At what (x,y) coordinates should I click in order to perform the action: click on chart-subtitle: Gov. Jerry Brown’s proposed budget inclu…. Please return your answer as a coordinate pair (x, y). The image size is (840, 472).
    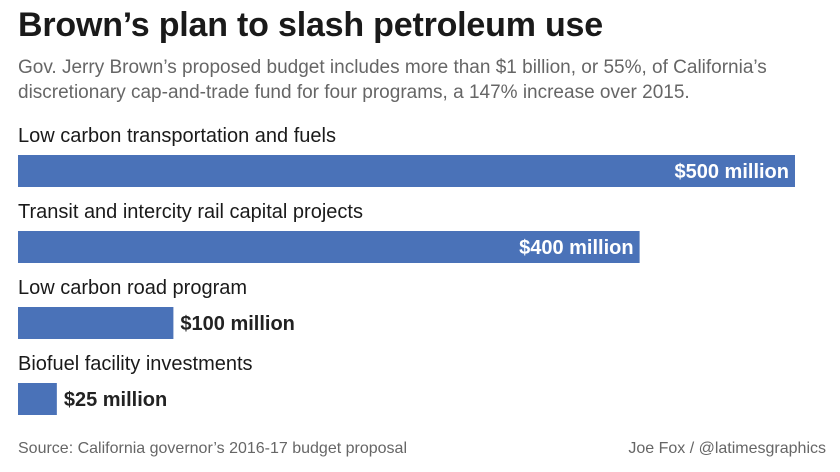
    Looking at the image, I should click on (392, 80).